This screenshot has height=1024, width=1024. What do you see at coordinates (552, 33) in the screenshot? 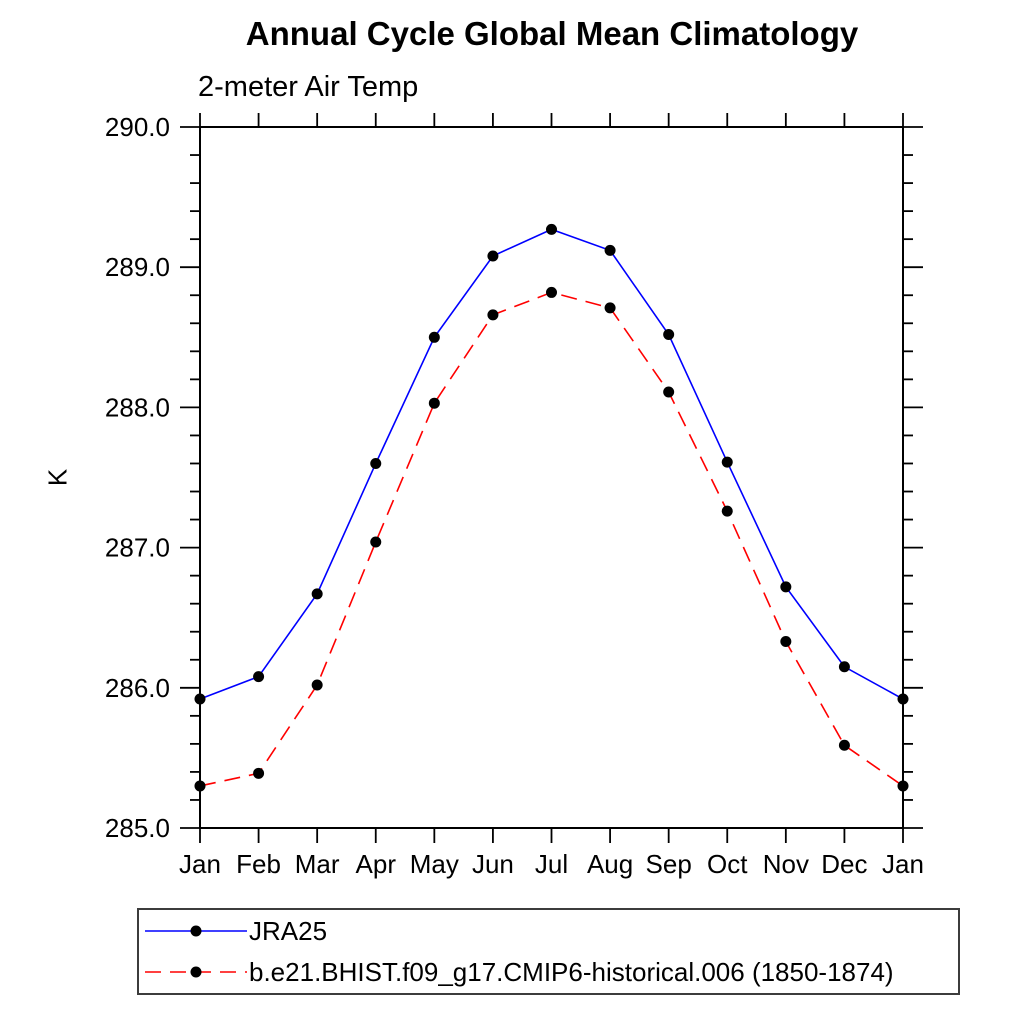
I see `chart-title: Annual Cycle Global Mean Climatology` at bounding box center [552, 33].